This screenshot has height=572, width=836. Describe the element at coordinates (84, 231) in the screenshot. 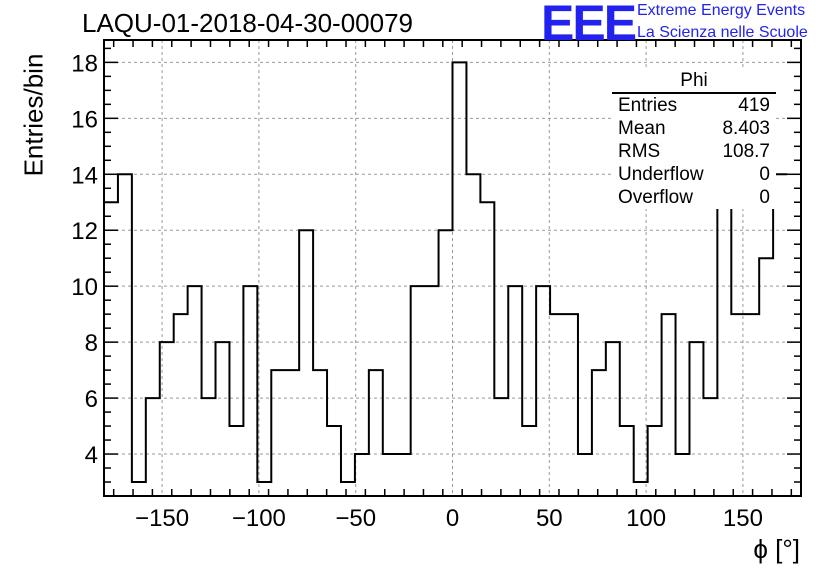

I see `y-tick-label: 12` at that location.